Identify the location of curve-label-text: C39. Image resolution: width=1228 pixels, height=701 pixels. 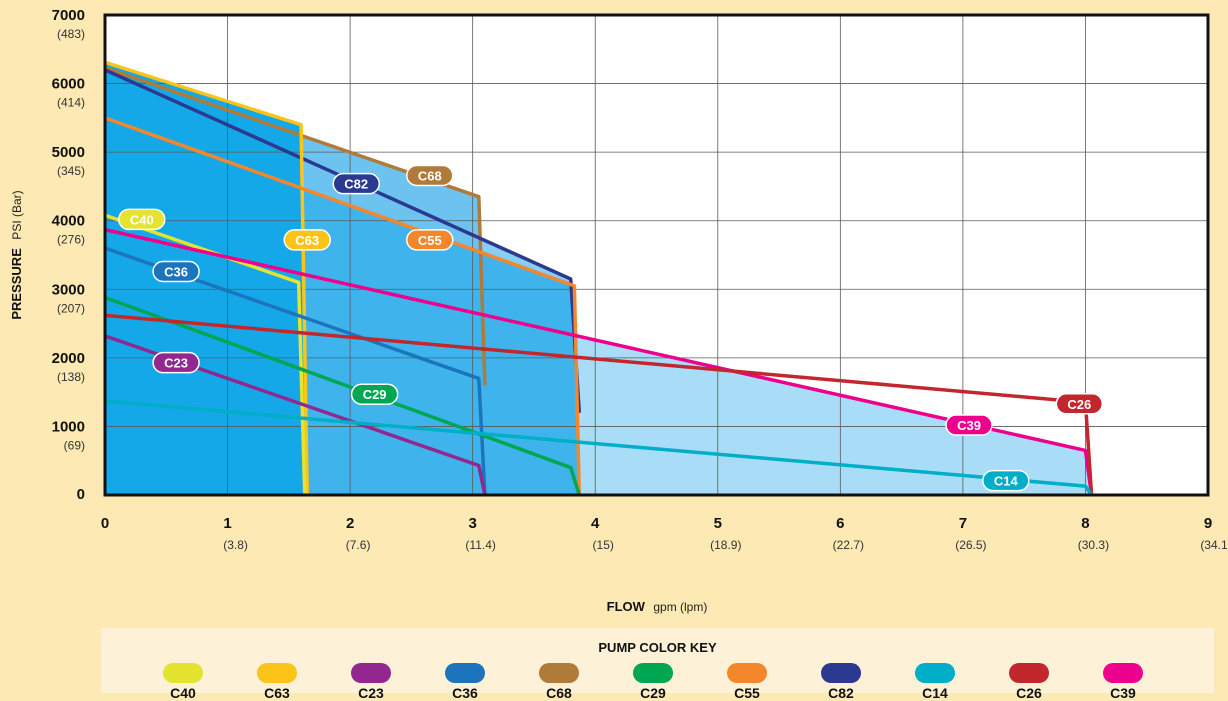
(969, 425).